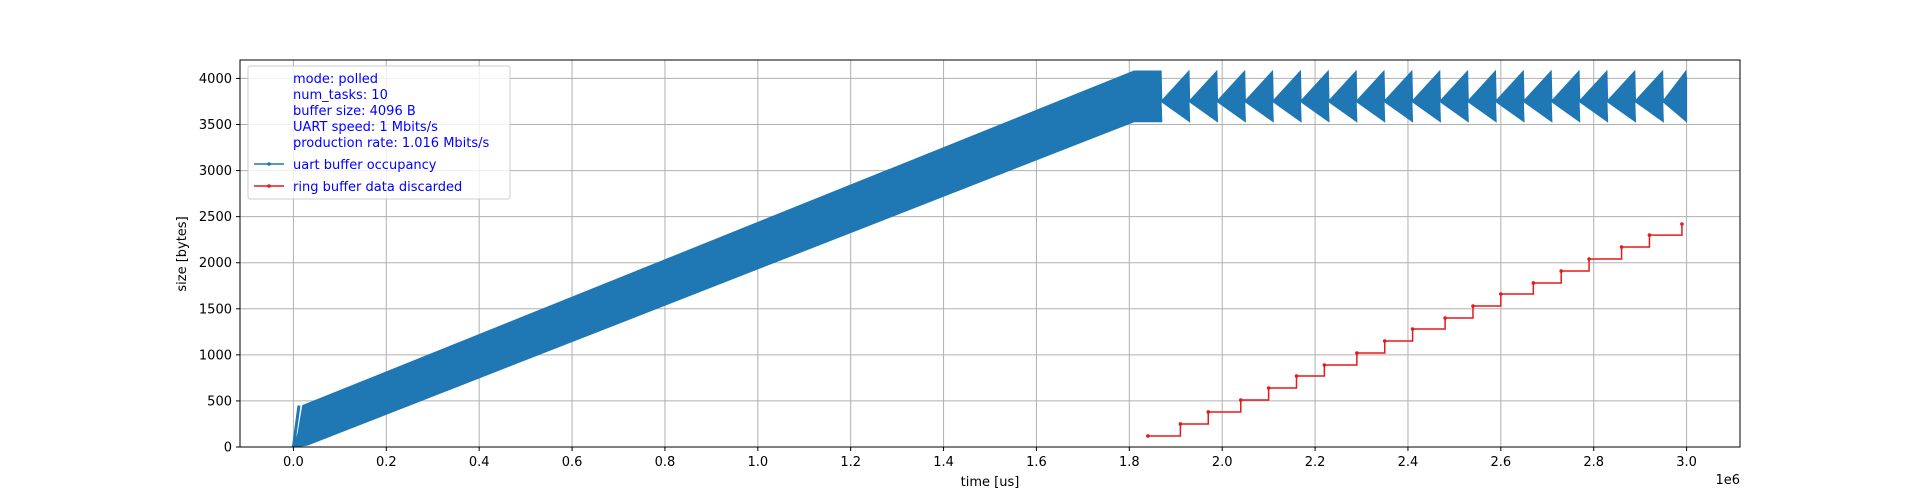 Image resolution: width=1920 pixels, height=500 pixels. I want to click on legend-info-buffer-size: buffer size: 4096 B, so click(354, 111).